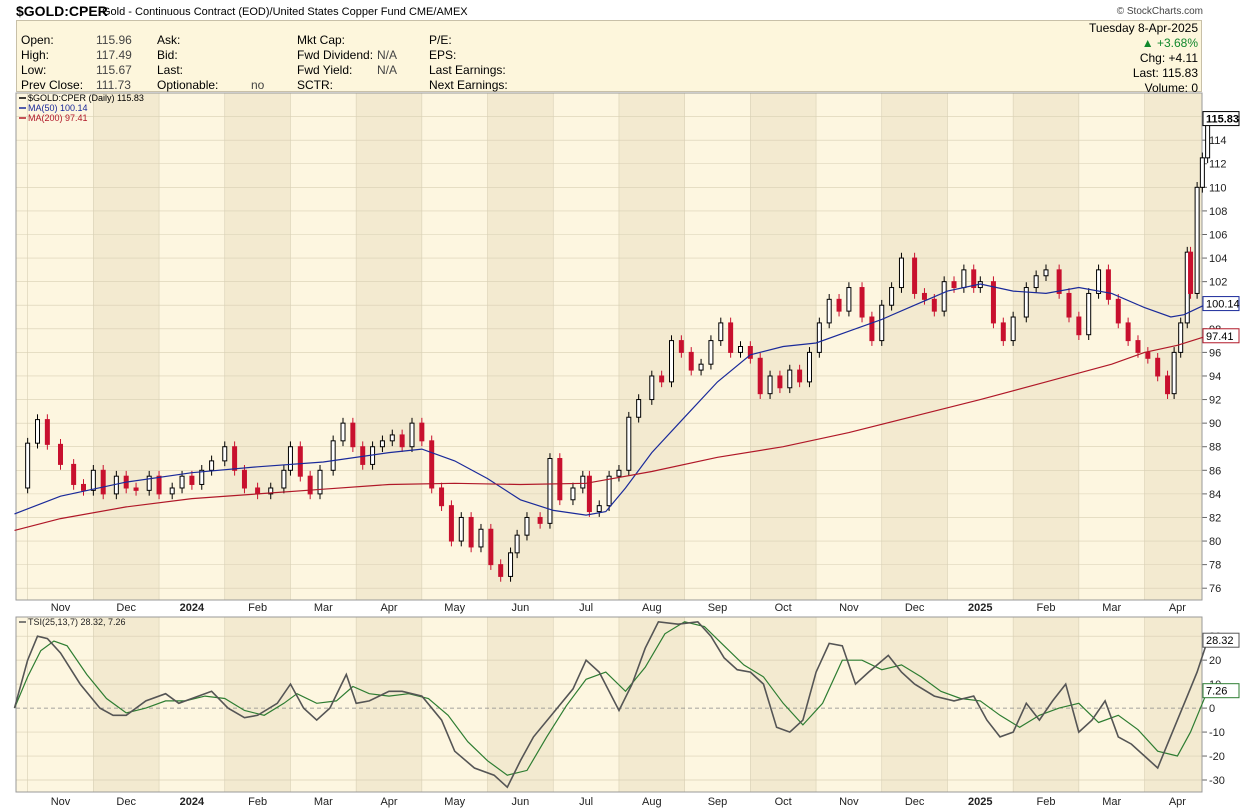  What do you see at coordinates (113, 85) in the screenshot?
I see `prev-close-value: 111.73` at bounding box center [113, 85].